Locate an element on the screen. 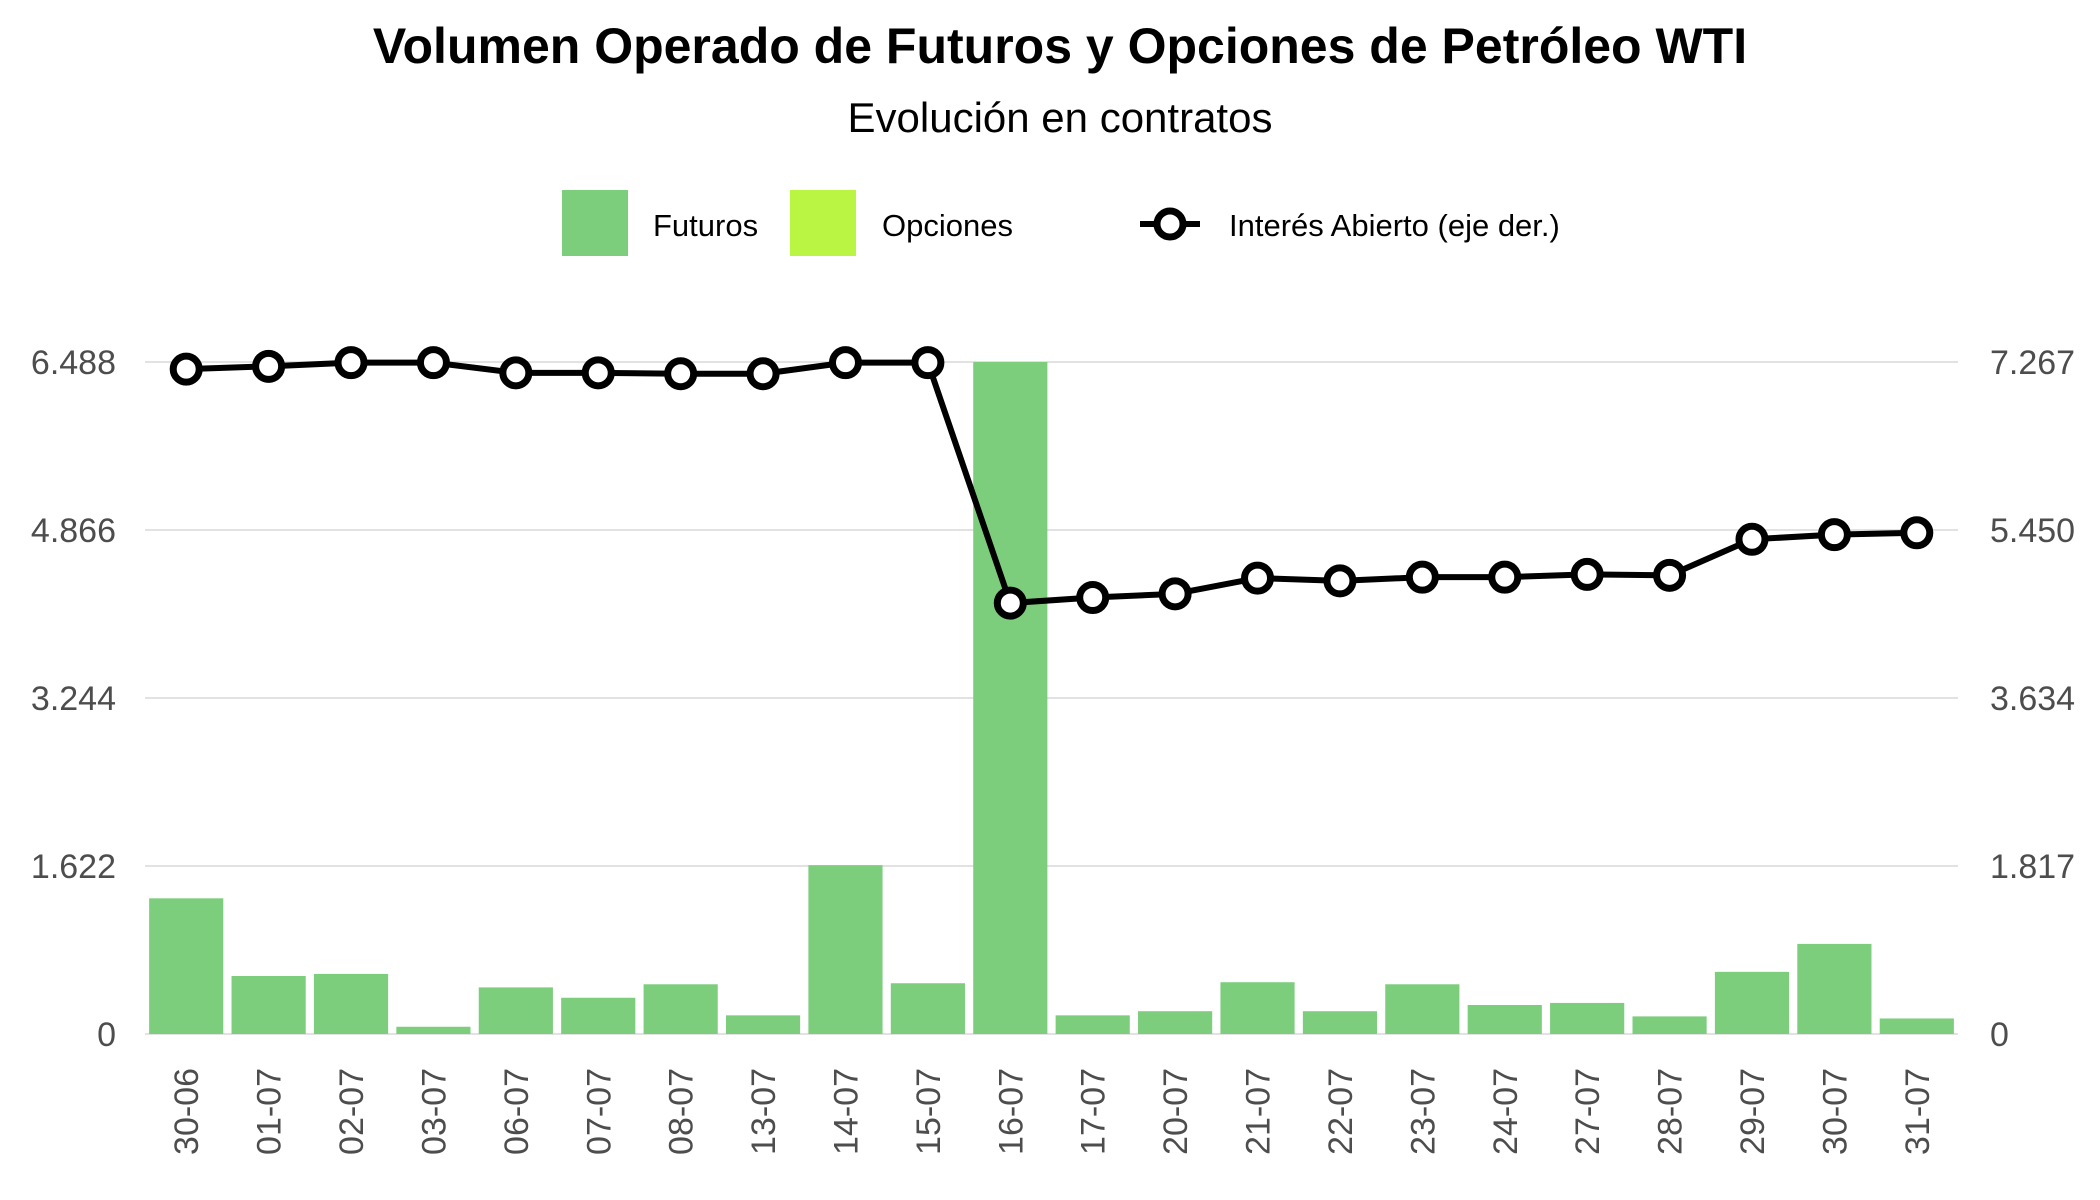  legend-swatch-opciones is located at coordinates (823, 223).